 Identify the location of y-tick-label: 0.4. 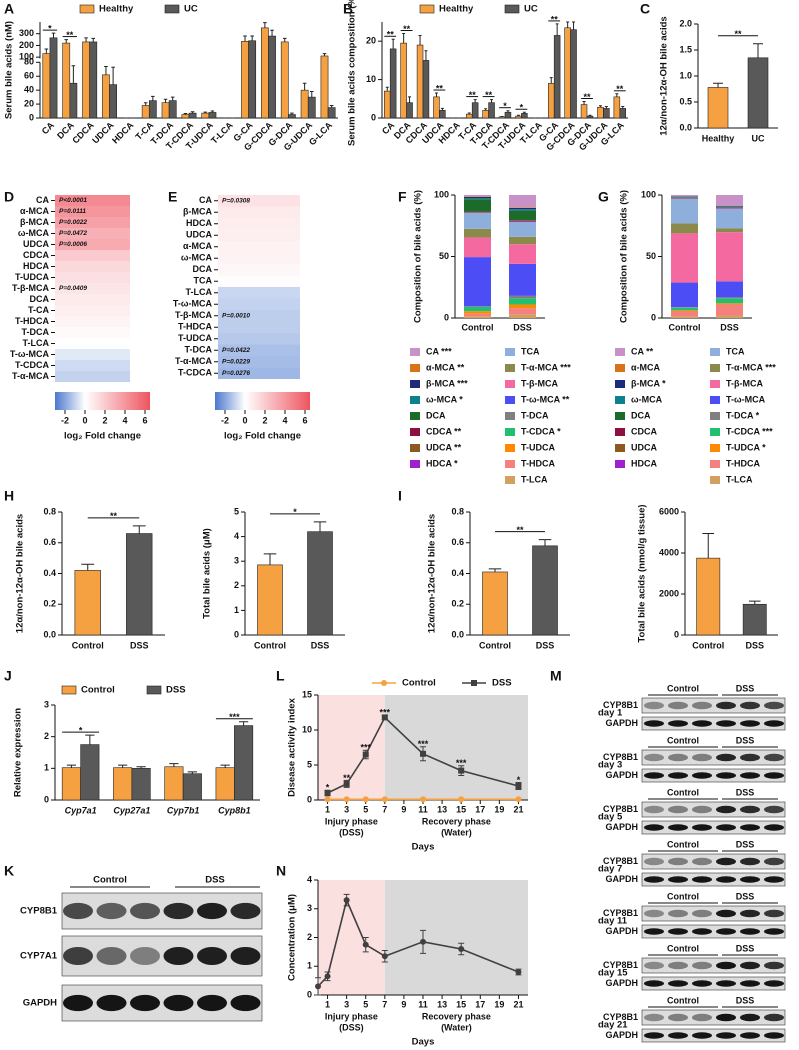
(49, 573).